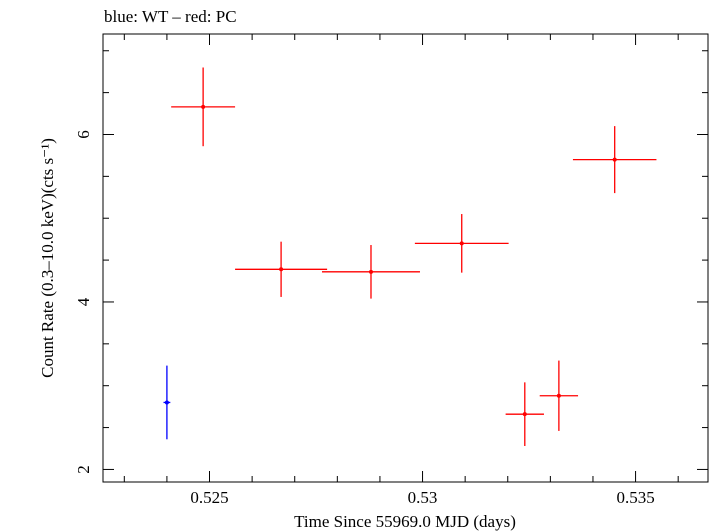 This screenshot has height=532, width=709. I want to click on x-tick-label: 0.53, so click(423, 497).